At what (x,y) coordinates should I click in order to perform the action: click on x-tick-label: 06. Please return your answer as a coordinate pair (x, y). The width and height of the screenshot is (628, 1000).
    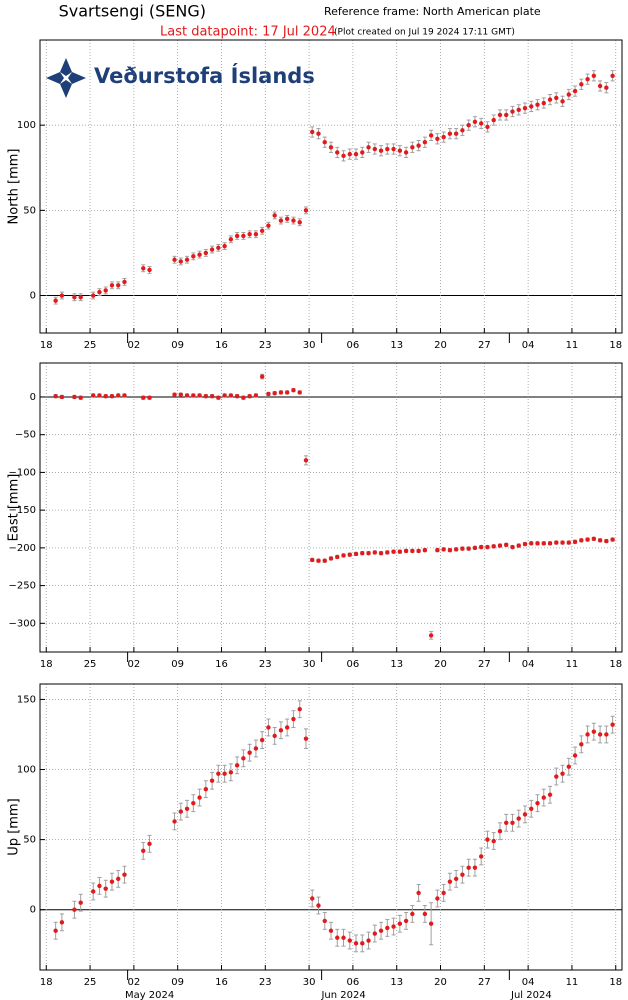
    Looking at the image, I should click on (353, 345).